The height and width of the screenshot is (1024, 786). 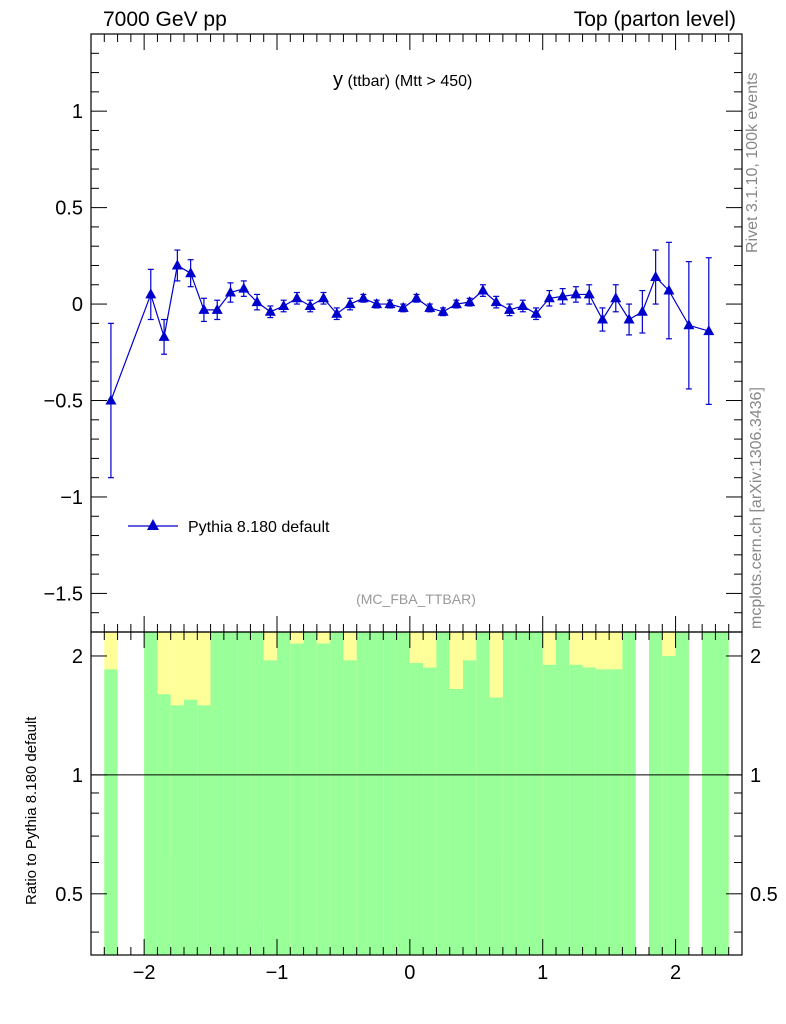 I want to click on ratio-tick-label-left: 2, so click(x=77, y=657).